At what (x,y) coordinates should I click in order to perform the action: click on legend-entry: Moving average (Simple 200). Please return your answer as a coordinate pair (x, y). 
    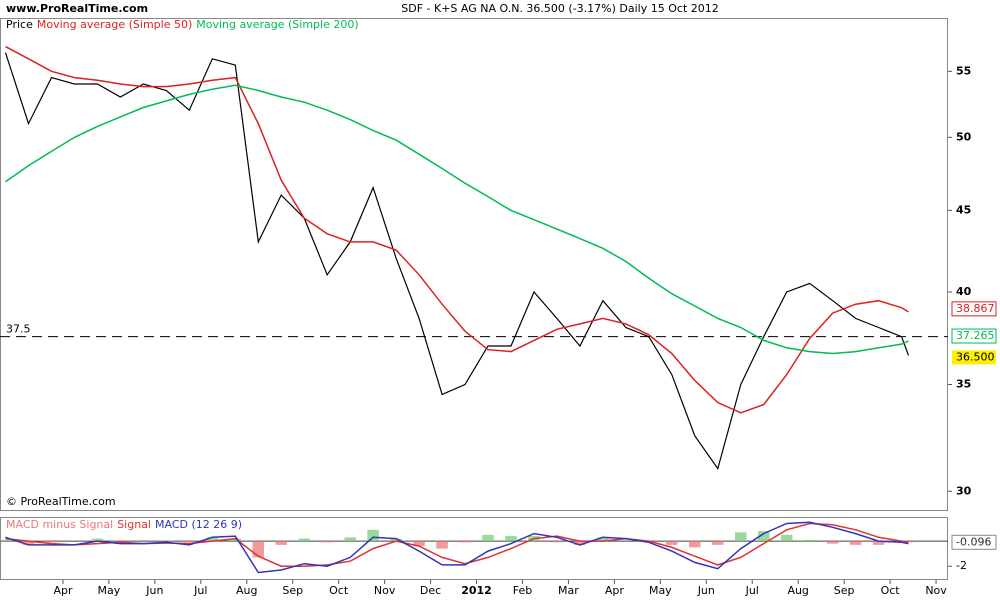
    Looking at the image, I should click on (277, 24).